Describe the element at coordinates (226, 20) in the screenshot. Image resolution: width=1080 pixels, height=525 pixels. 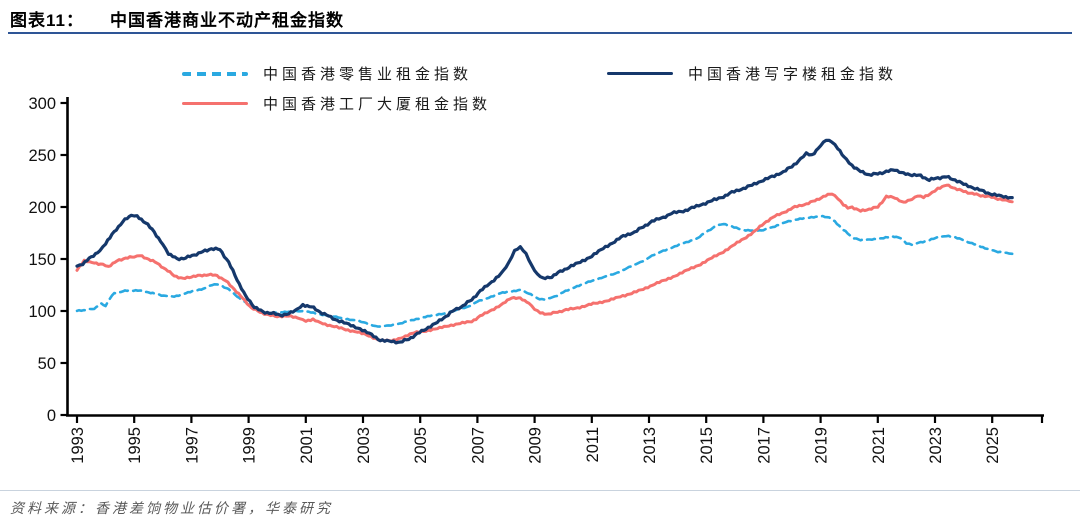
I see `page-title: 中国香港商业不动产租金指数` at that location.